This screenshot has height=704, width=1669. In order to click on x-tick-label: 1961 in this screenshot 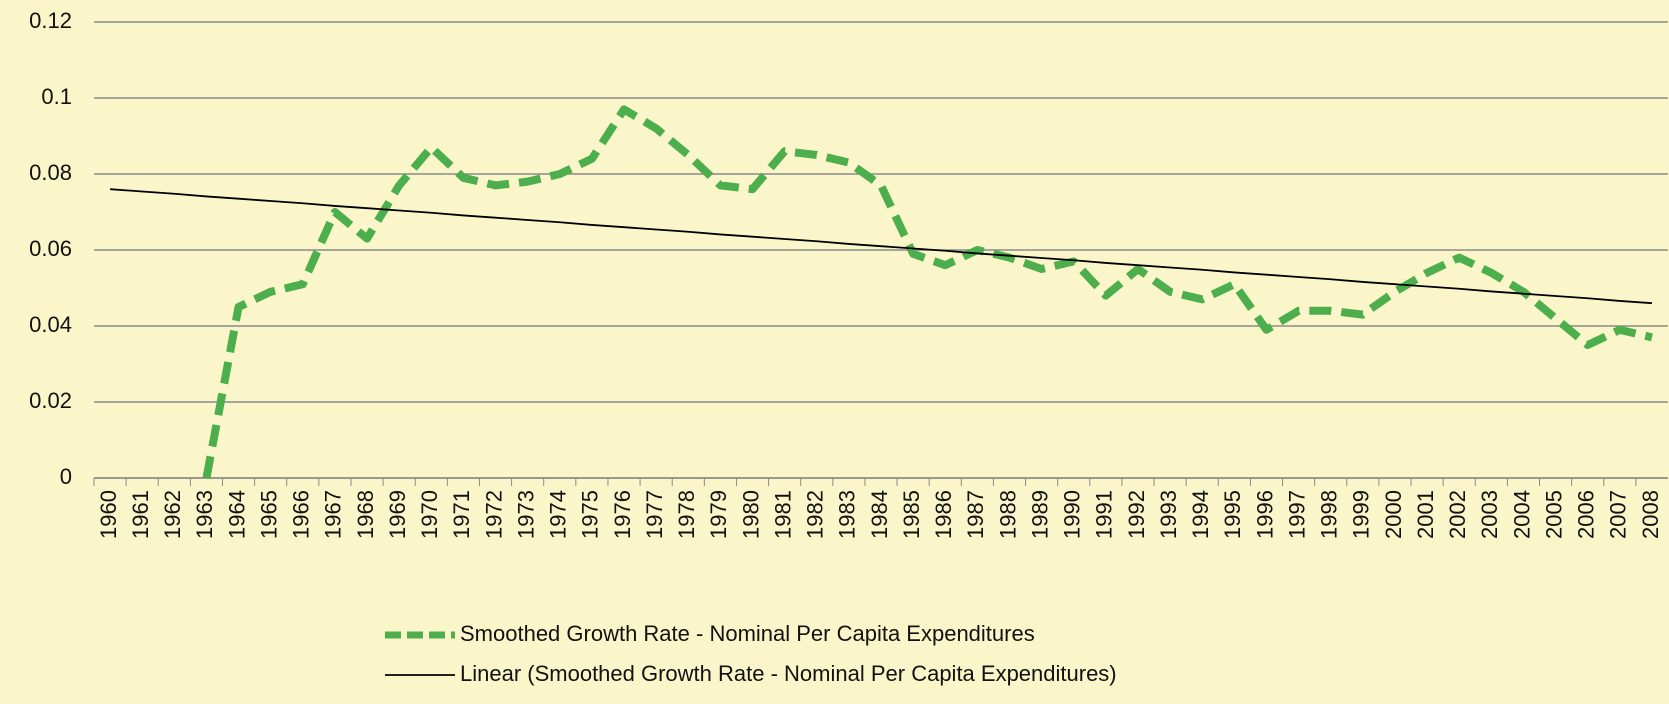, I will do `click(140, 514)`.